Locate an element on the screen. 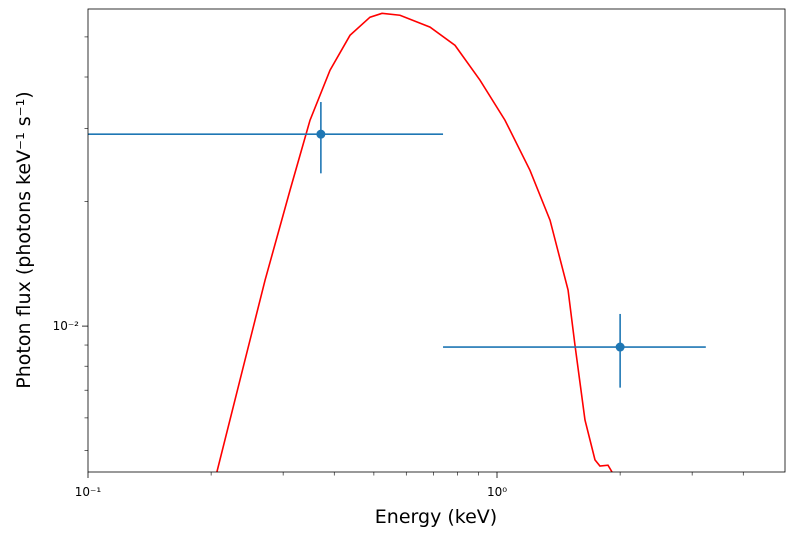 This screenshot has width=795, height=535. y-tick-label: 10⁻² is located at coordinates (66, 326).